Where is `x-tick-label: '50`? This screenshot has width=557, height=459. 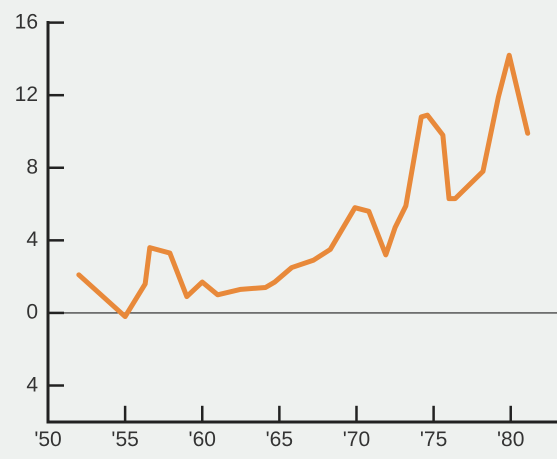
x-tick-label: '50 is located at coordinates (48, 440).